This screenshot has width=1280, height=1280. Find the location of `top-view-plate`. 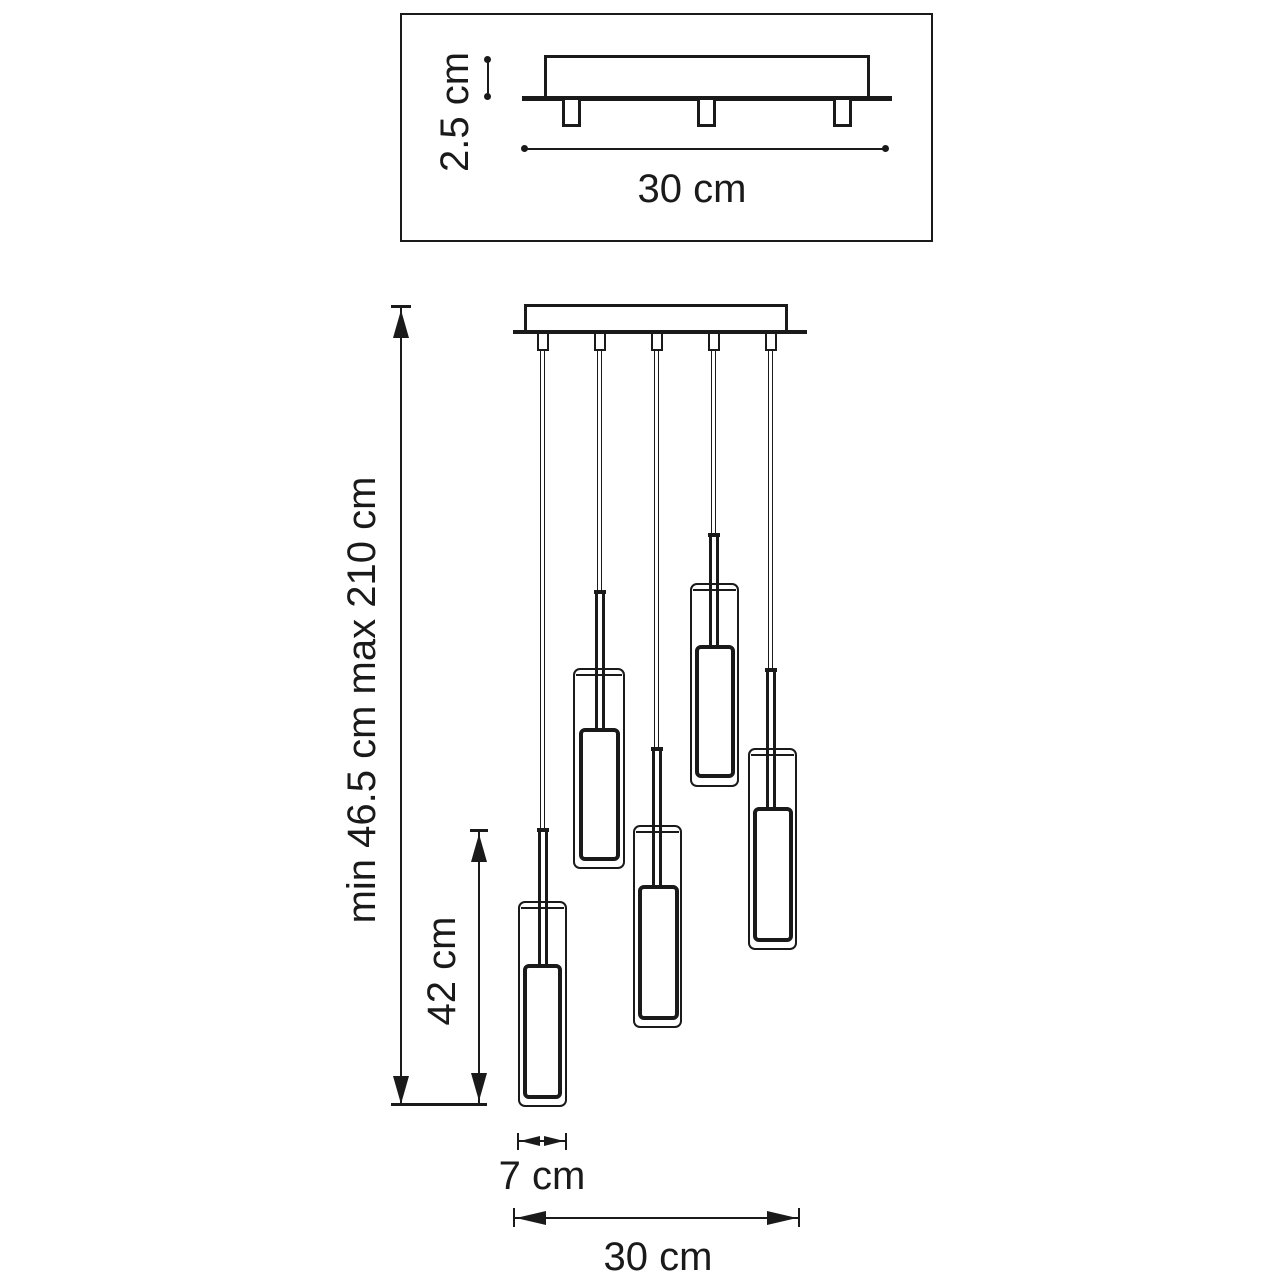

top-view-plate is located at coordinates (707, 98).